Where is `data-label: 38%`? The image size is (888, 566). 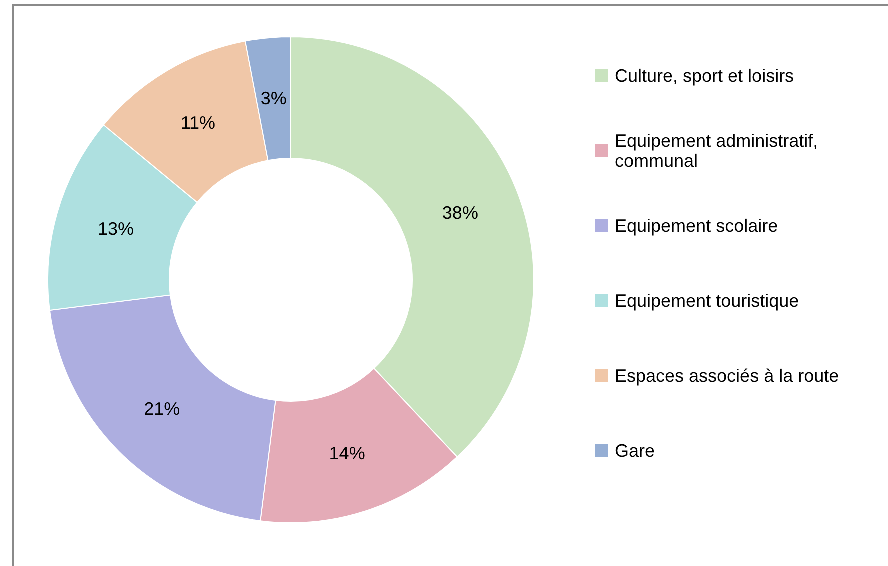 data-label: 38% is located at coordinates (460, 212).